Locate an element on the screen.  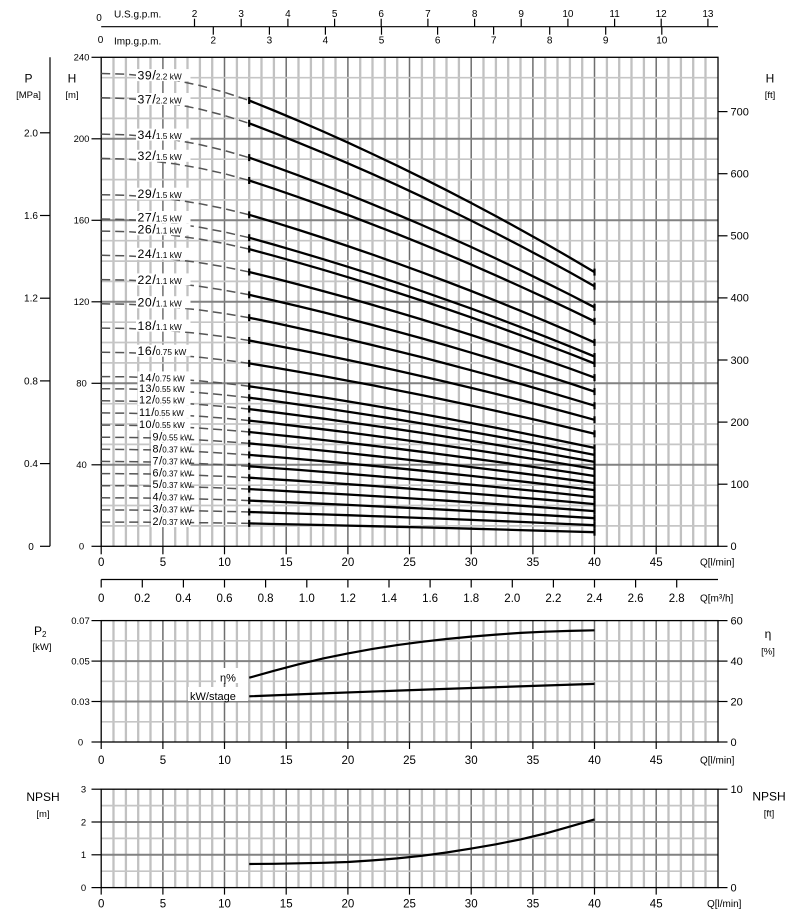
svg-text: η is located at coordinates (768, 634).